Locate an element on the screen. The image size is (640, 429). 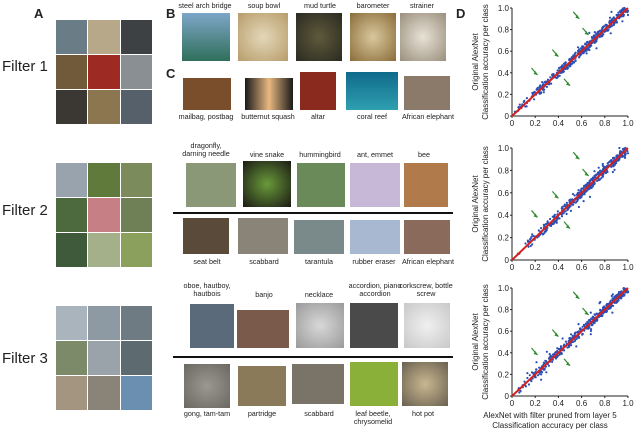
x-tick-label: 0.8 is located at coordinates (605, 403).